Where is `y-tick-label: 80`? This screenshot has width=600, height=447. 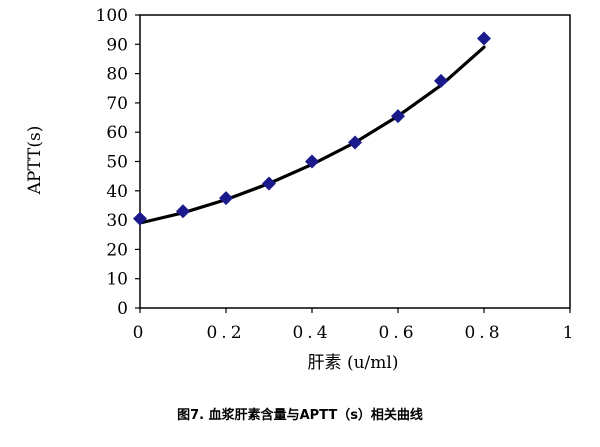 y-tick-label: 80 is located at coordinates (117, 75).